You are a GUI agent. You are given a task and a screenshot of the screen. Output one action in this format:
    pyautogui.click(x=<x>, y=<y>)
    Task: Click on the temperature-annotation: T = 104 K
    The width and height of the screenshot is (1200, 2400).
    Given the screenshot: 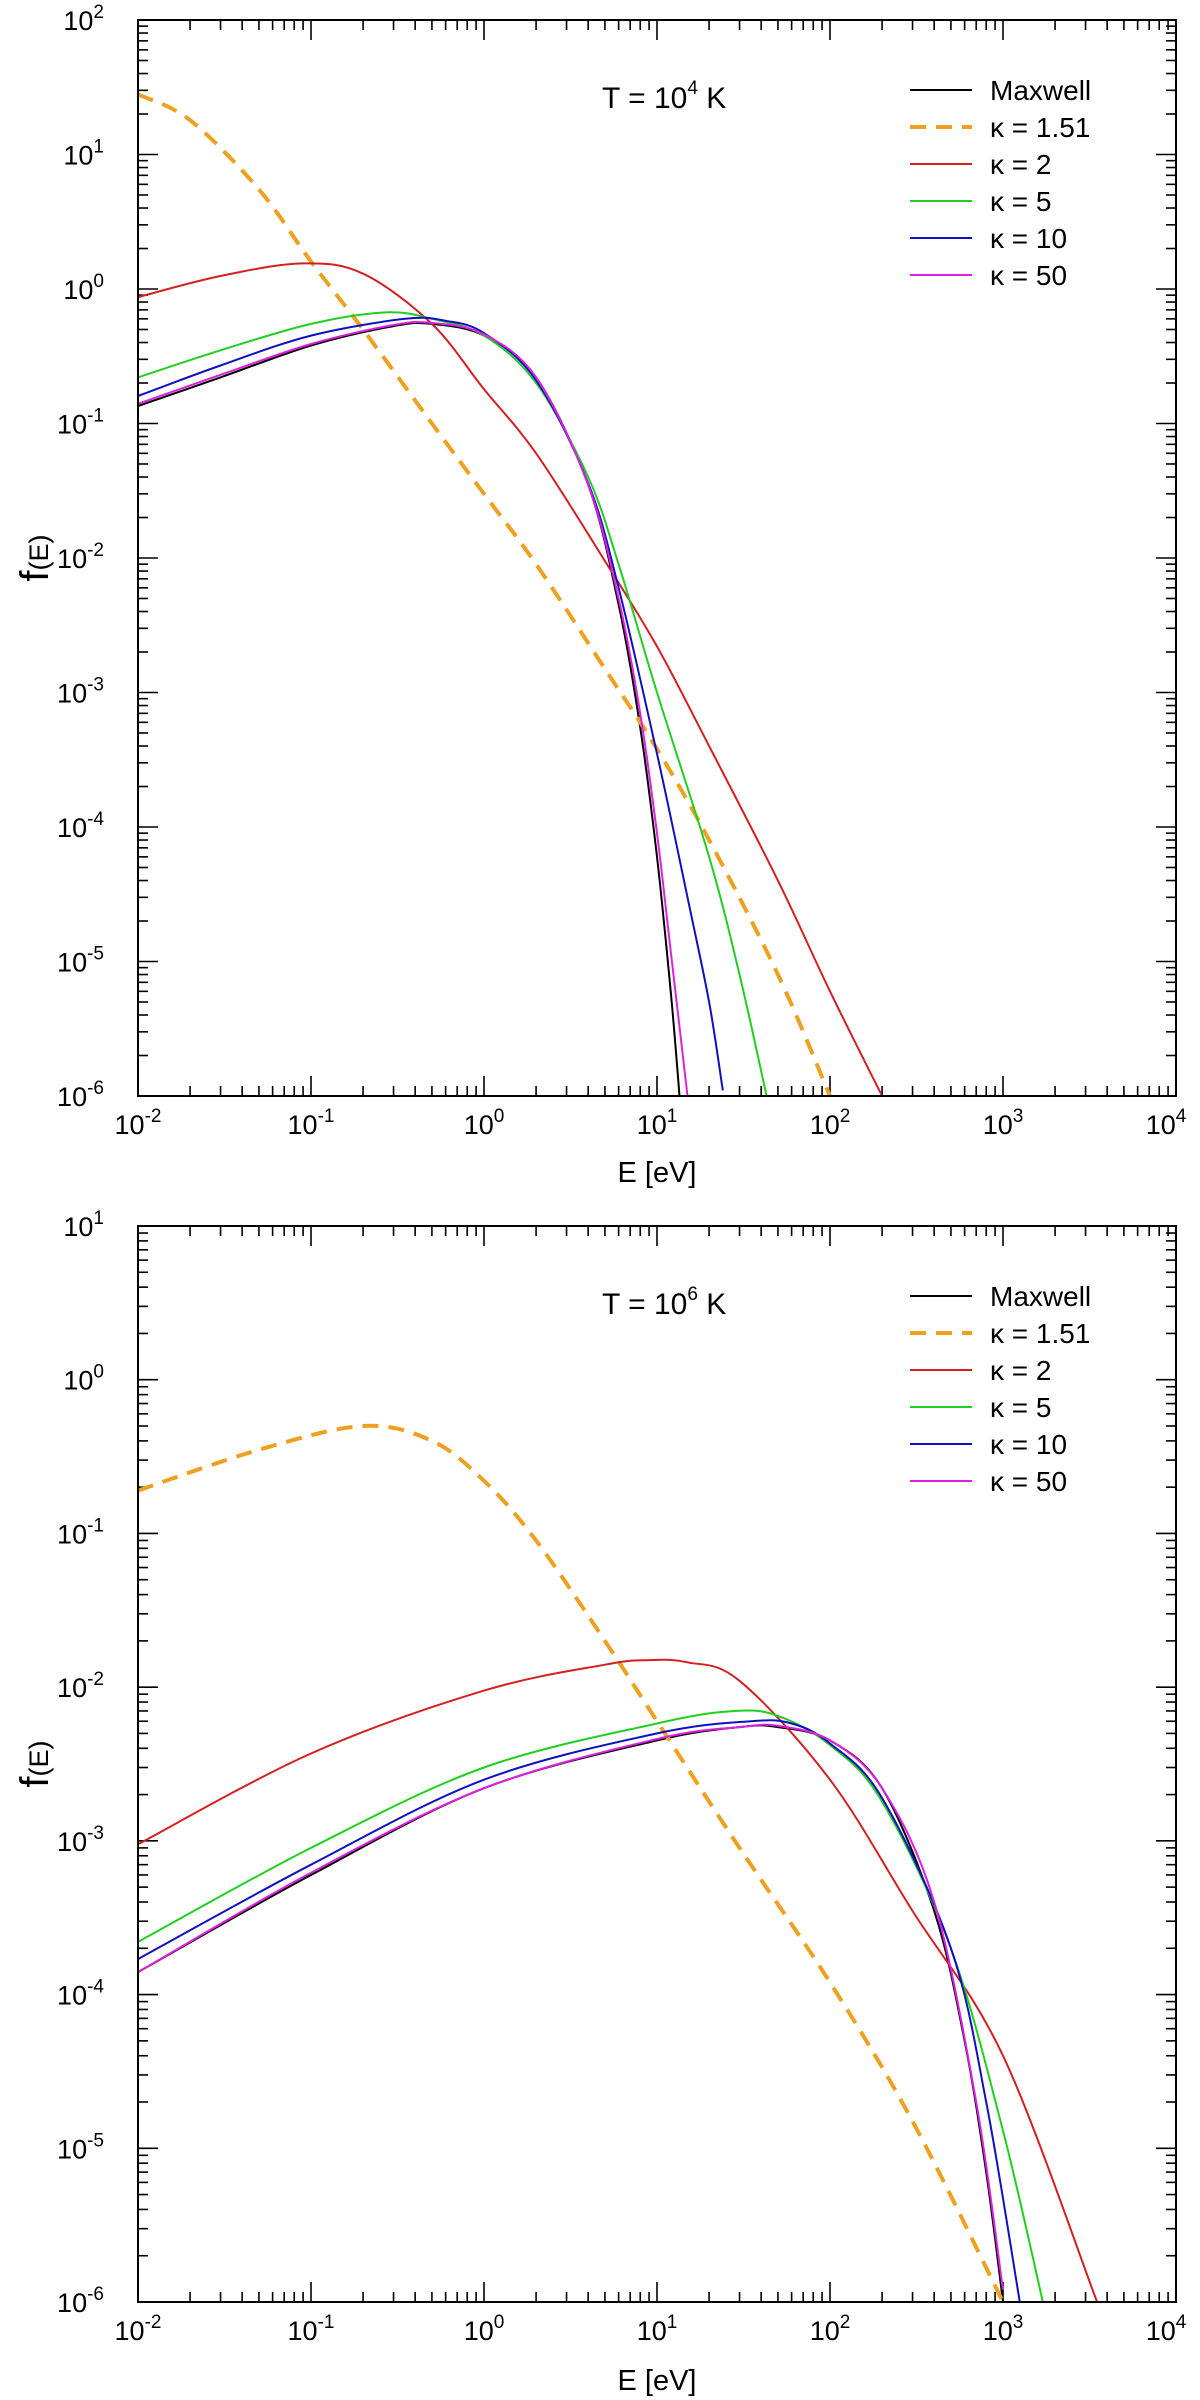 What is the action you would take?
    pyautogui.click(x=664, y=96)
    